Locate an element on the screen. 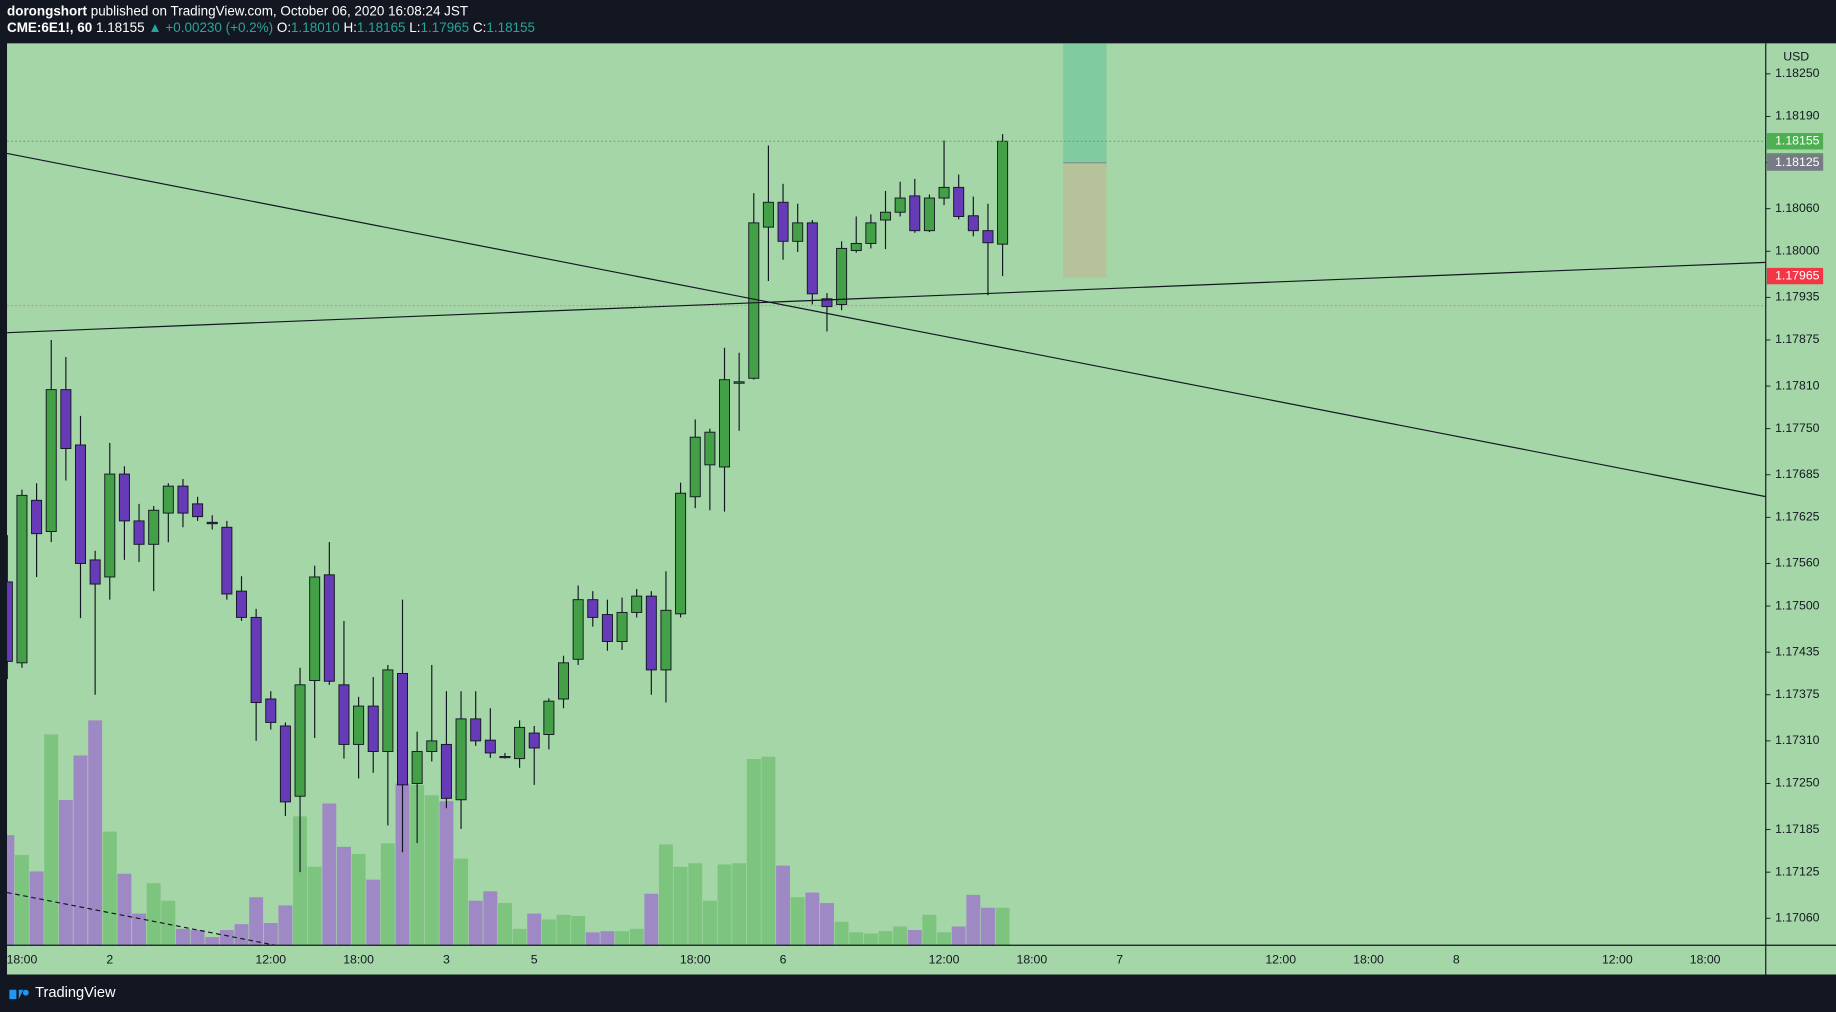 The width and height of the screenshot is (1836, 1012). h-label: H: is located at coordinates (349, 27).